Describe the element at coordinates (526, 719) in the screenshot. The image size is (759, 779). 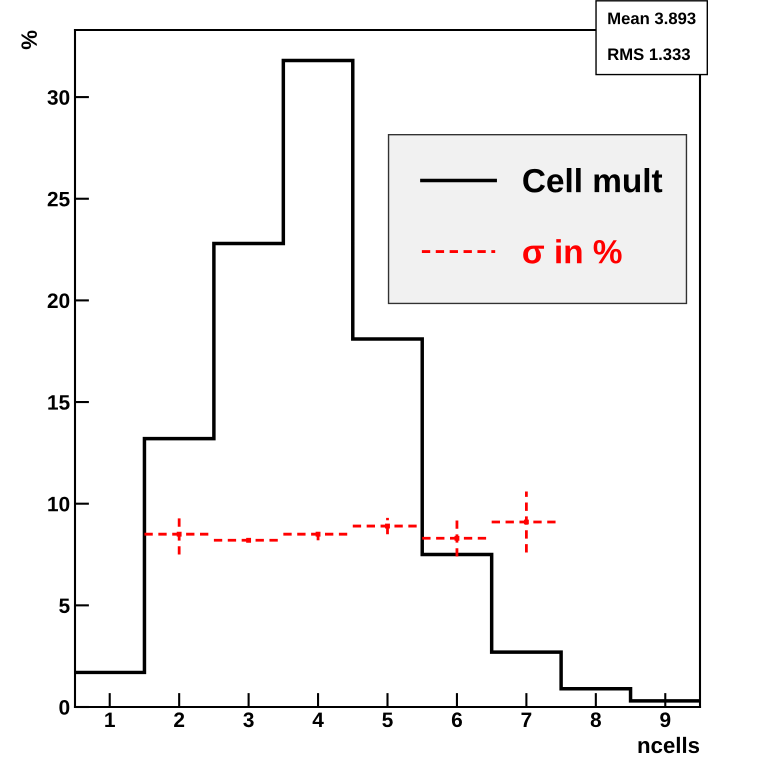
I see `x-tick-label: 7` at that location.